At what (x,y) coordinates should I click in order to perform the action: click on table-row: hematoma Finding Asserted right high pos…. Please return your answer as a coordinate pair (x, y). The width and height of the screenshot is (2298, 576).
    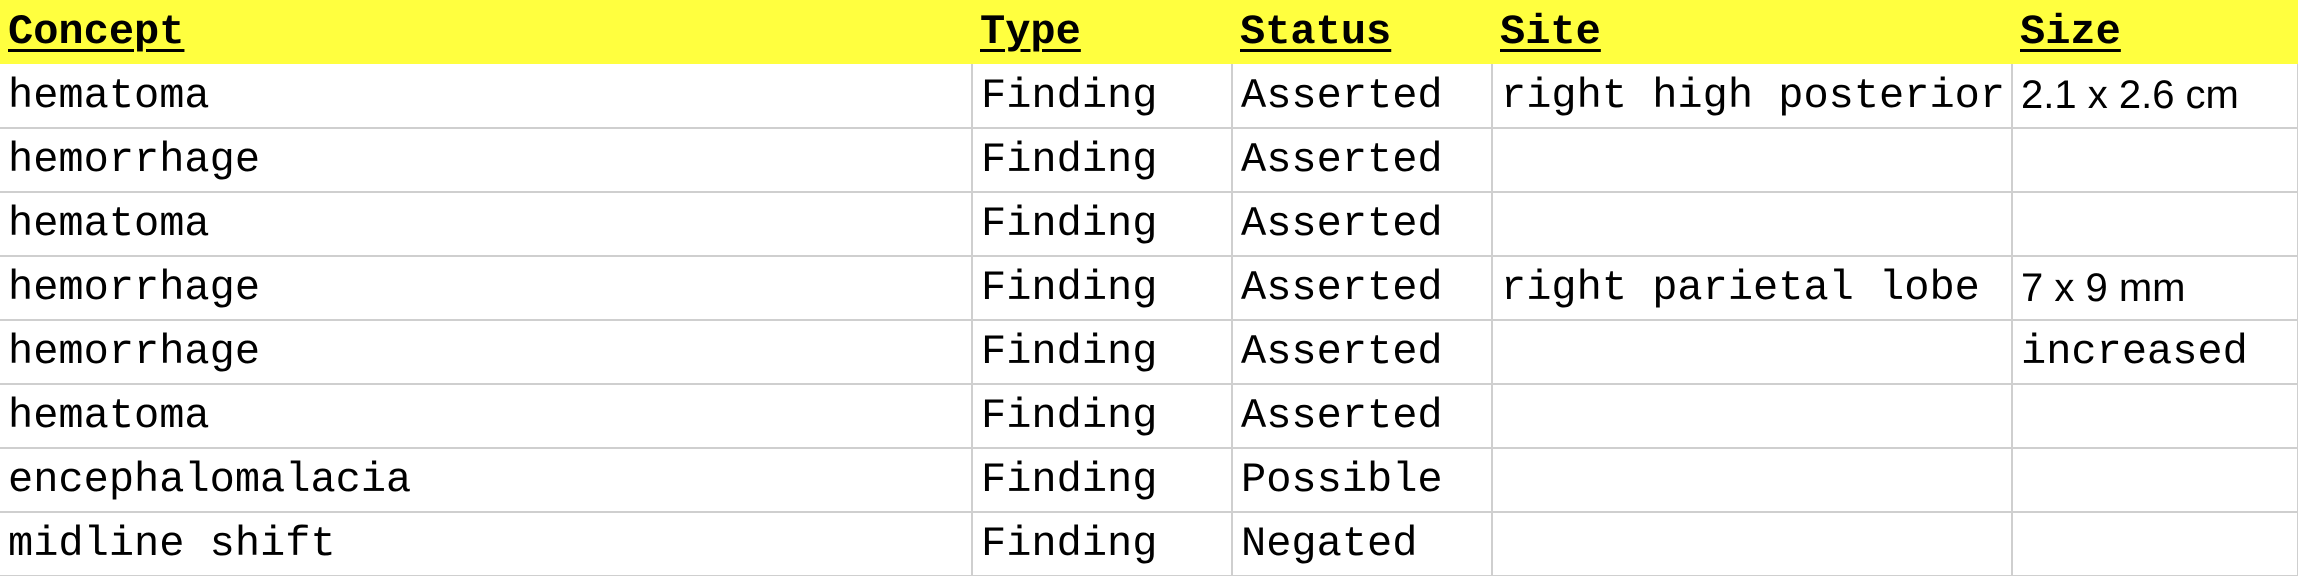
    Looking at the image, I should click on (1149, 96).